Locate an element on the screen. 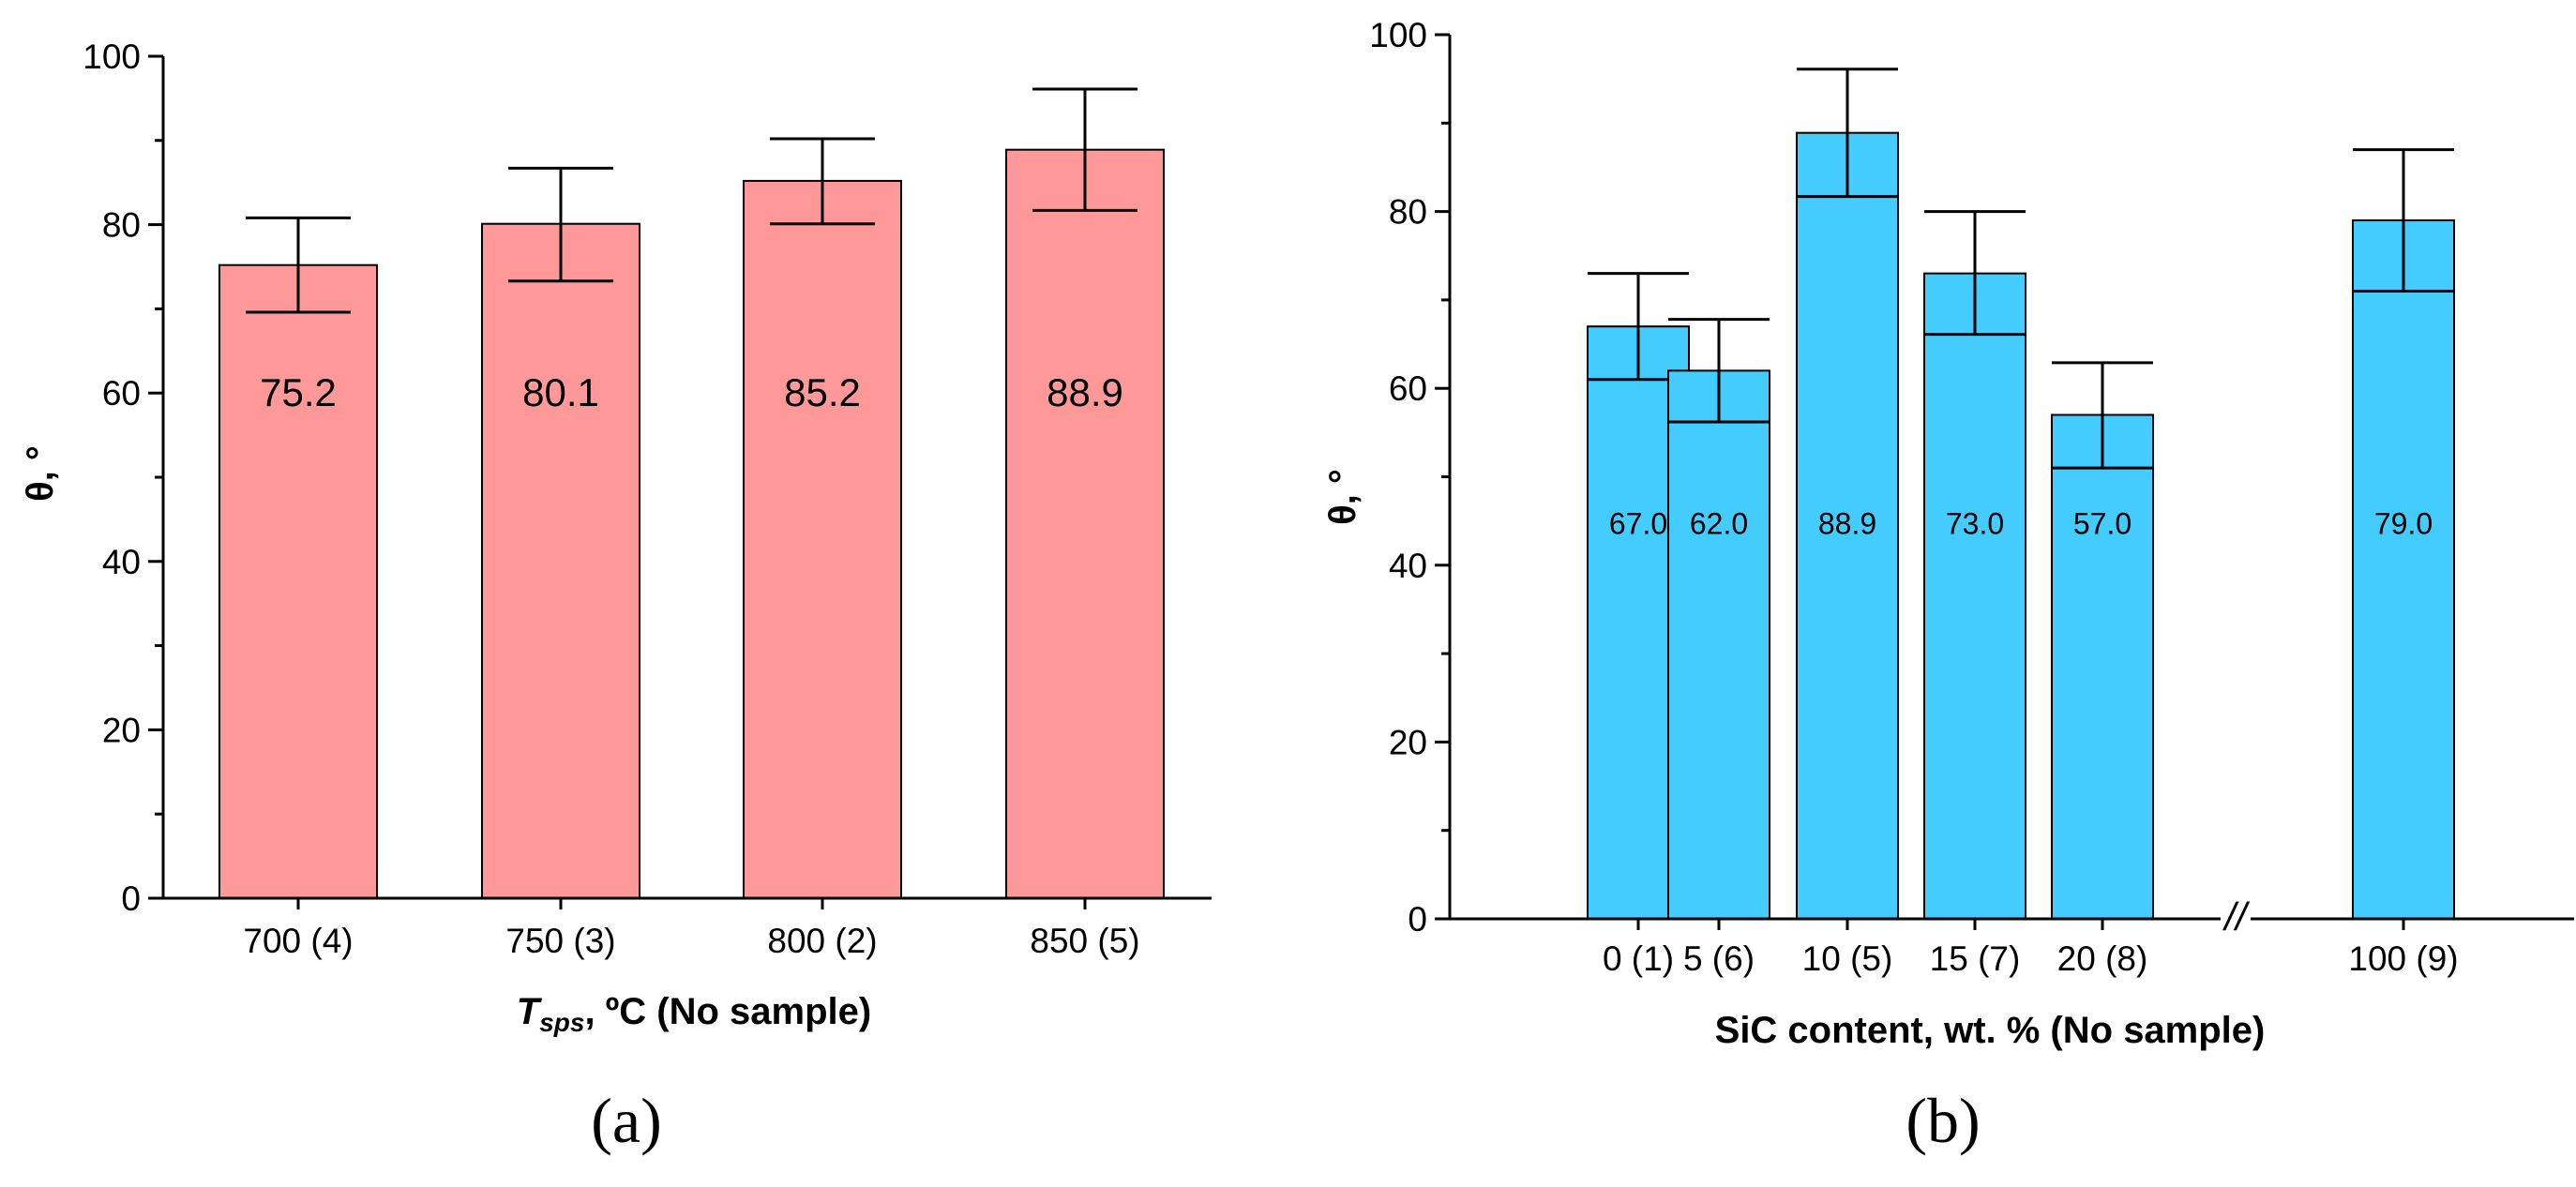 The height and width of the screenshot is (1187, 2576). panel-a-y-axis-title: θ, ° is located at coordinates (40, 473).